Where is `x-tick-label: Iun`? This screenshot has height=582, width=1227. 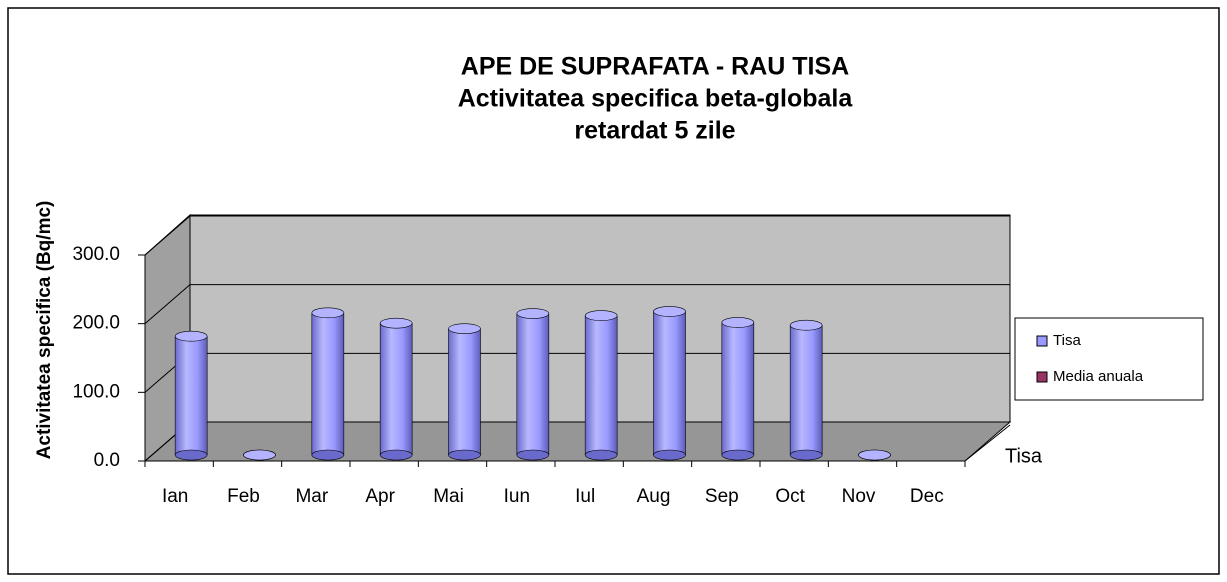
x-tick-label: Iun is located at coordinates (517, 496).